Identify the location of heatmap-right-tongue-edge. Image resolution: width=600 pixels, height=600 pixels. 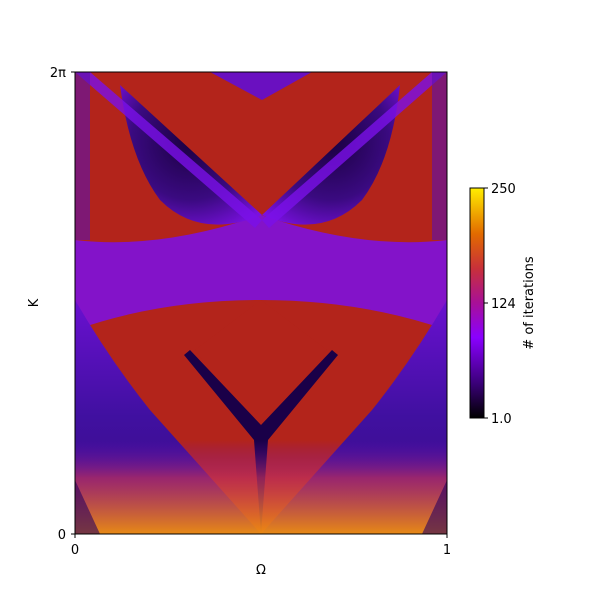
(434, 432).